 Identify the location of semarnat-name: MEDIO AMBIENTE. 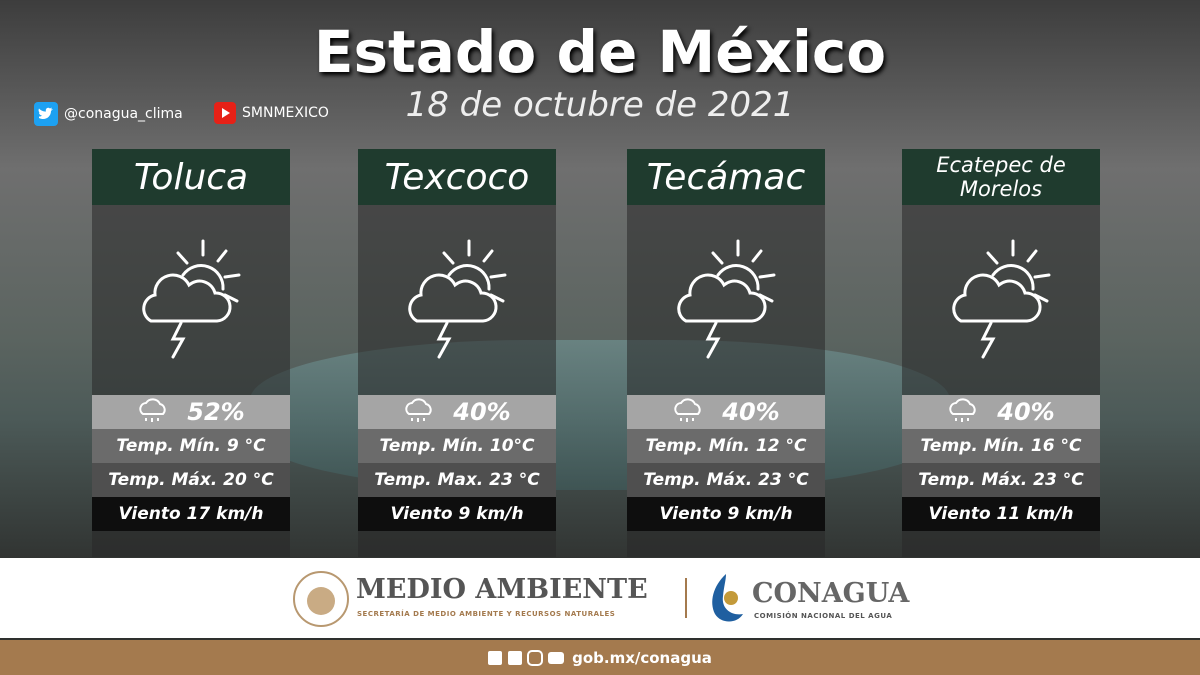
(502, 589).